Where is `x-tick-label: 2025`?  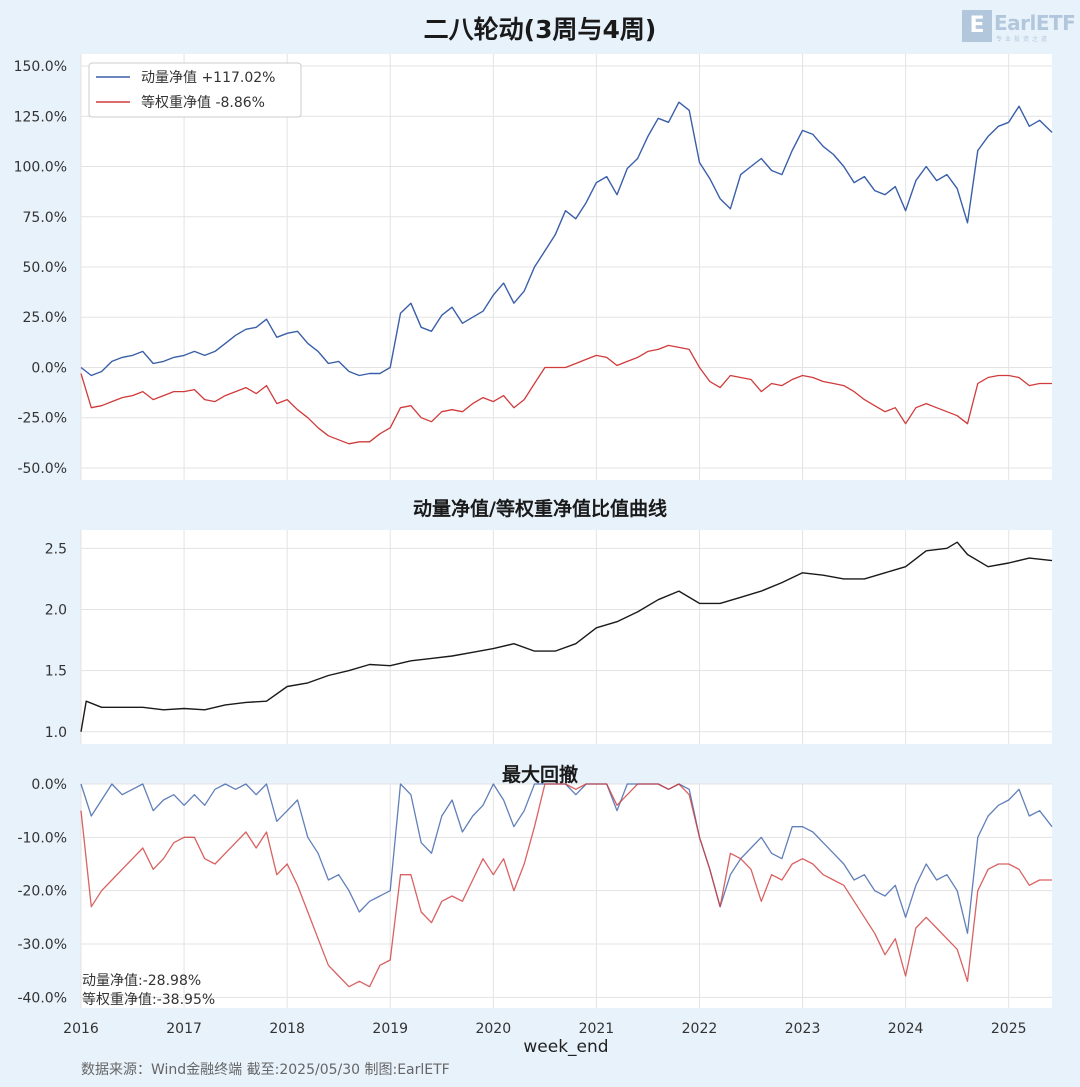 x-tick-label: 2025 is located at coordinates (1009, 1029).